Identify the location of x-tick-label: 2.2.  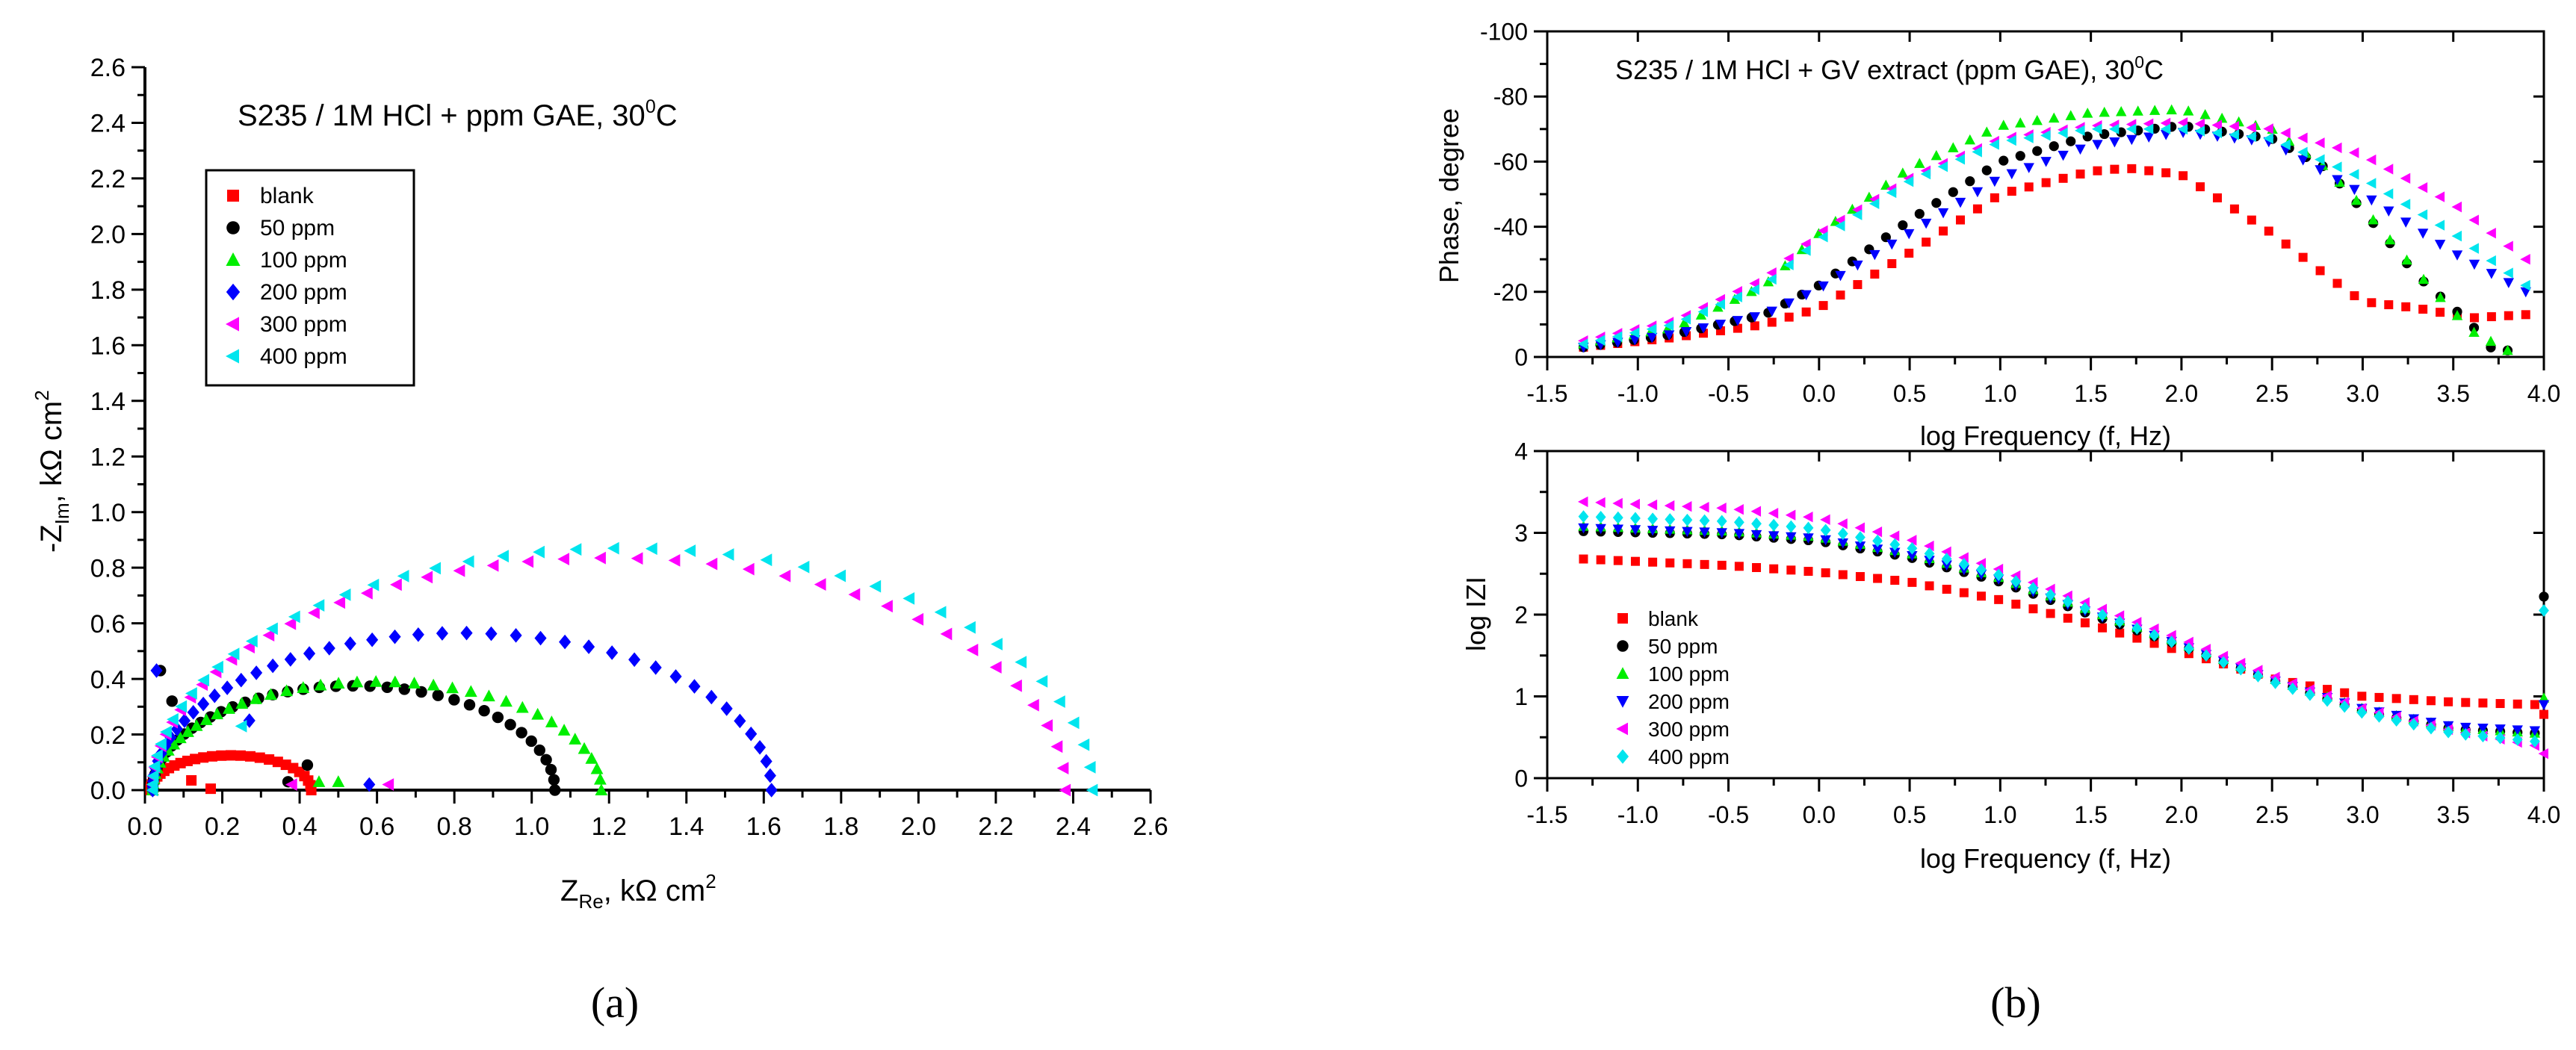
(995, 827).